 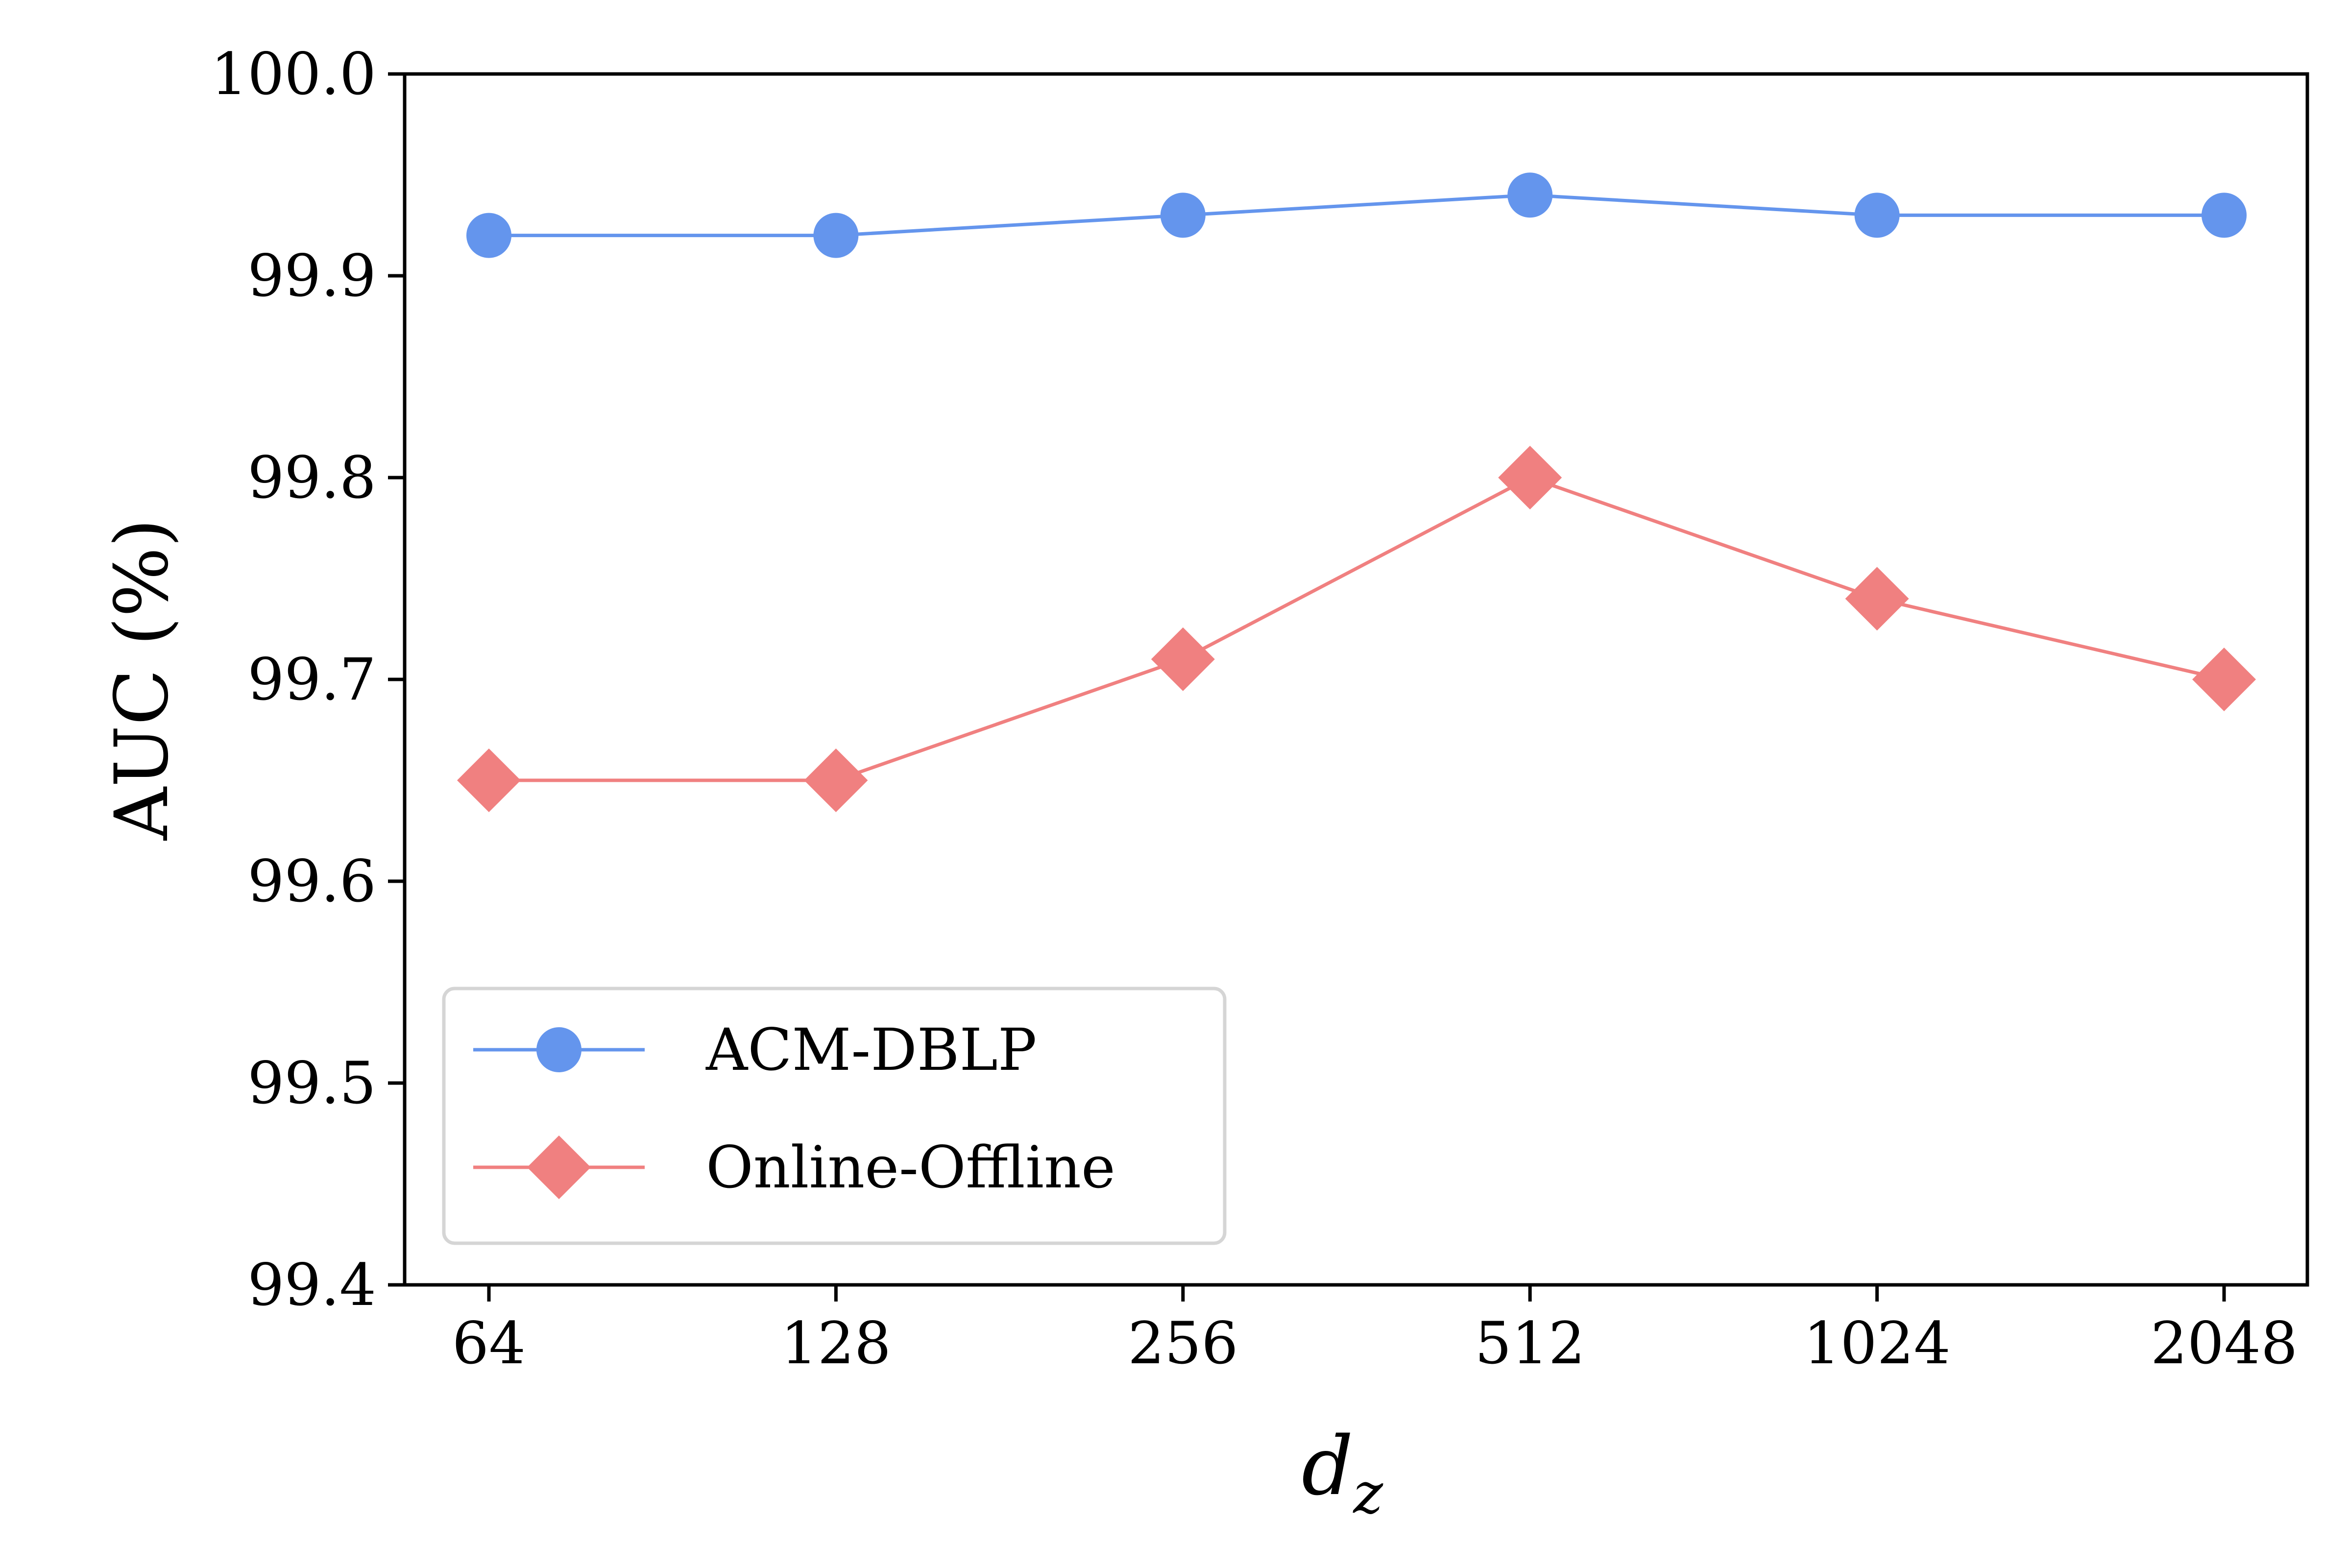 I want to click on y-tick-label: 99.4, so click(x=311, y=1285).